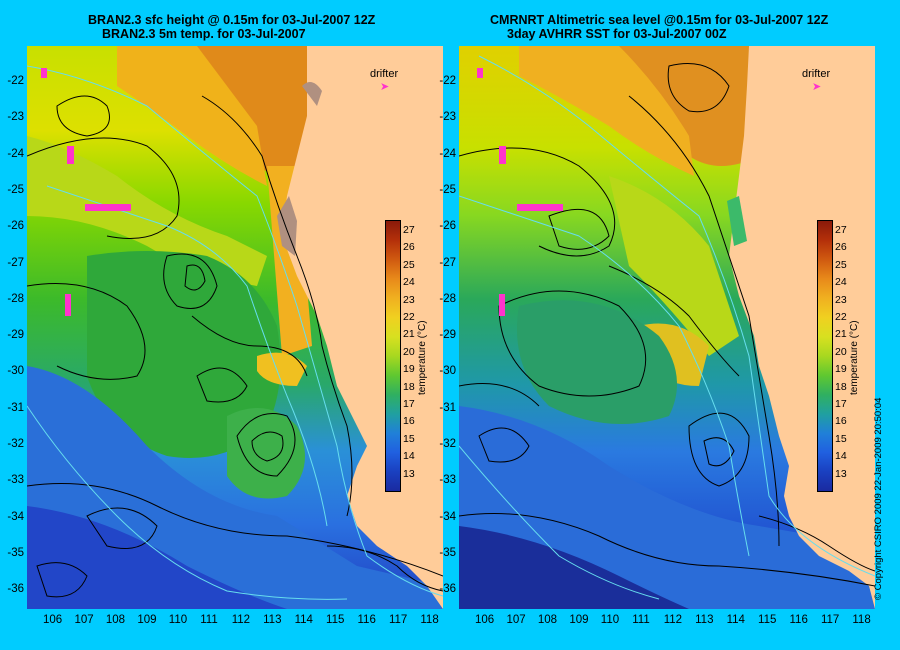 Image resolution: width=900 pixels, height=650 pixels. I want to click on left-lat-tick: -32, so click(15, 444).